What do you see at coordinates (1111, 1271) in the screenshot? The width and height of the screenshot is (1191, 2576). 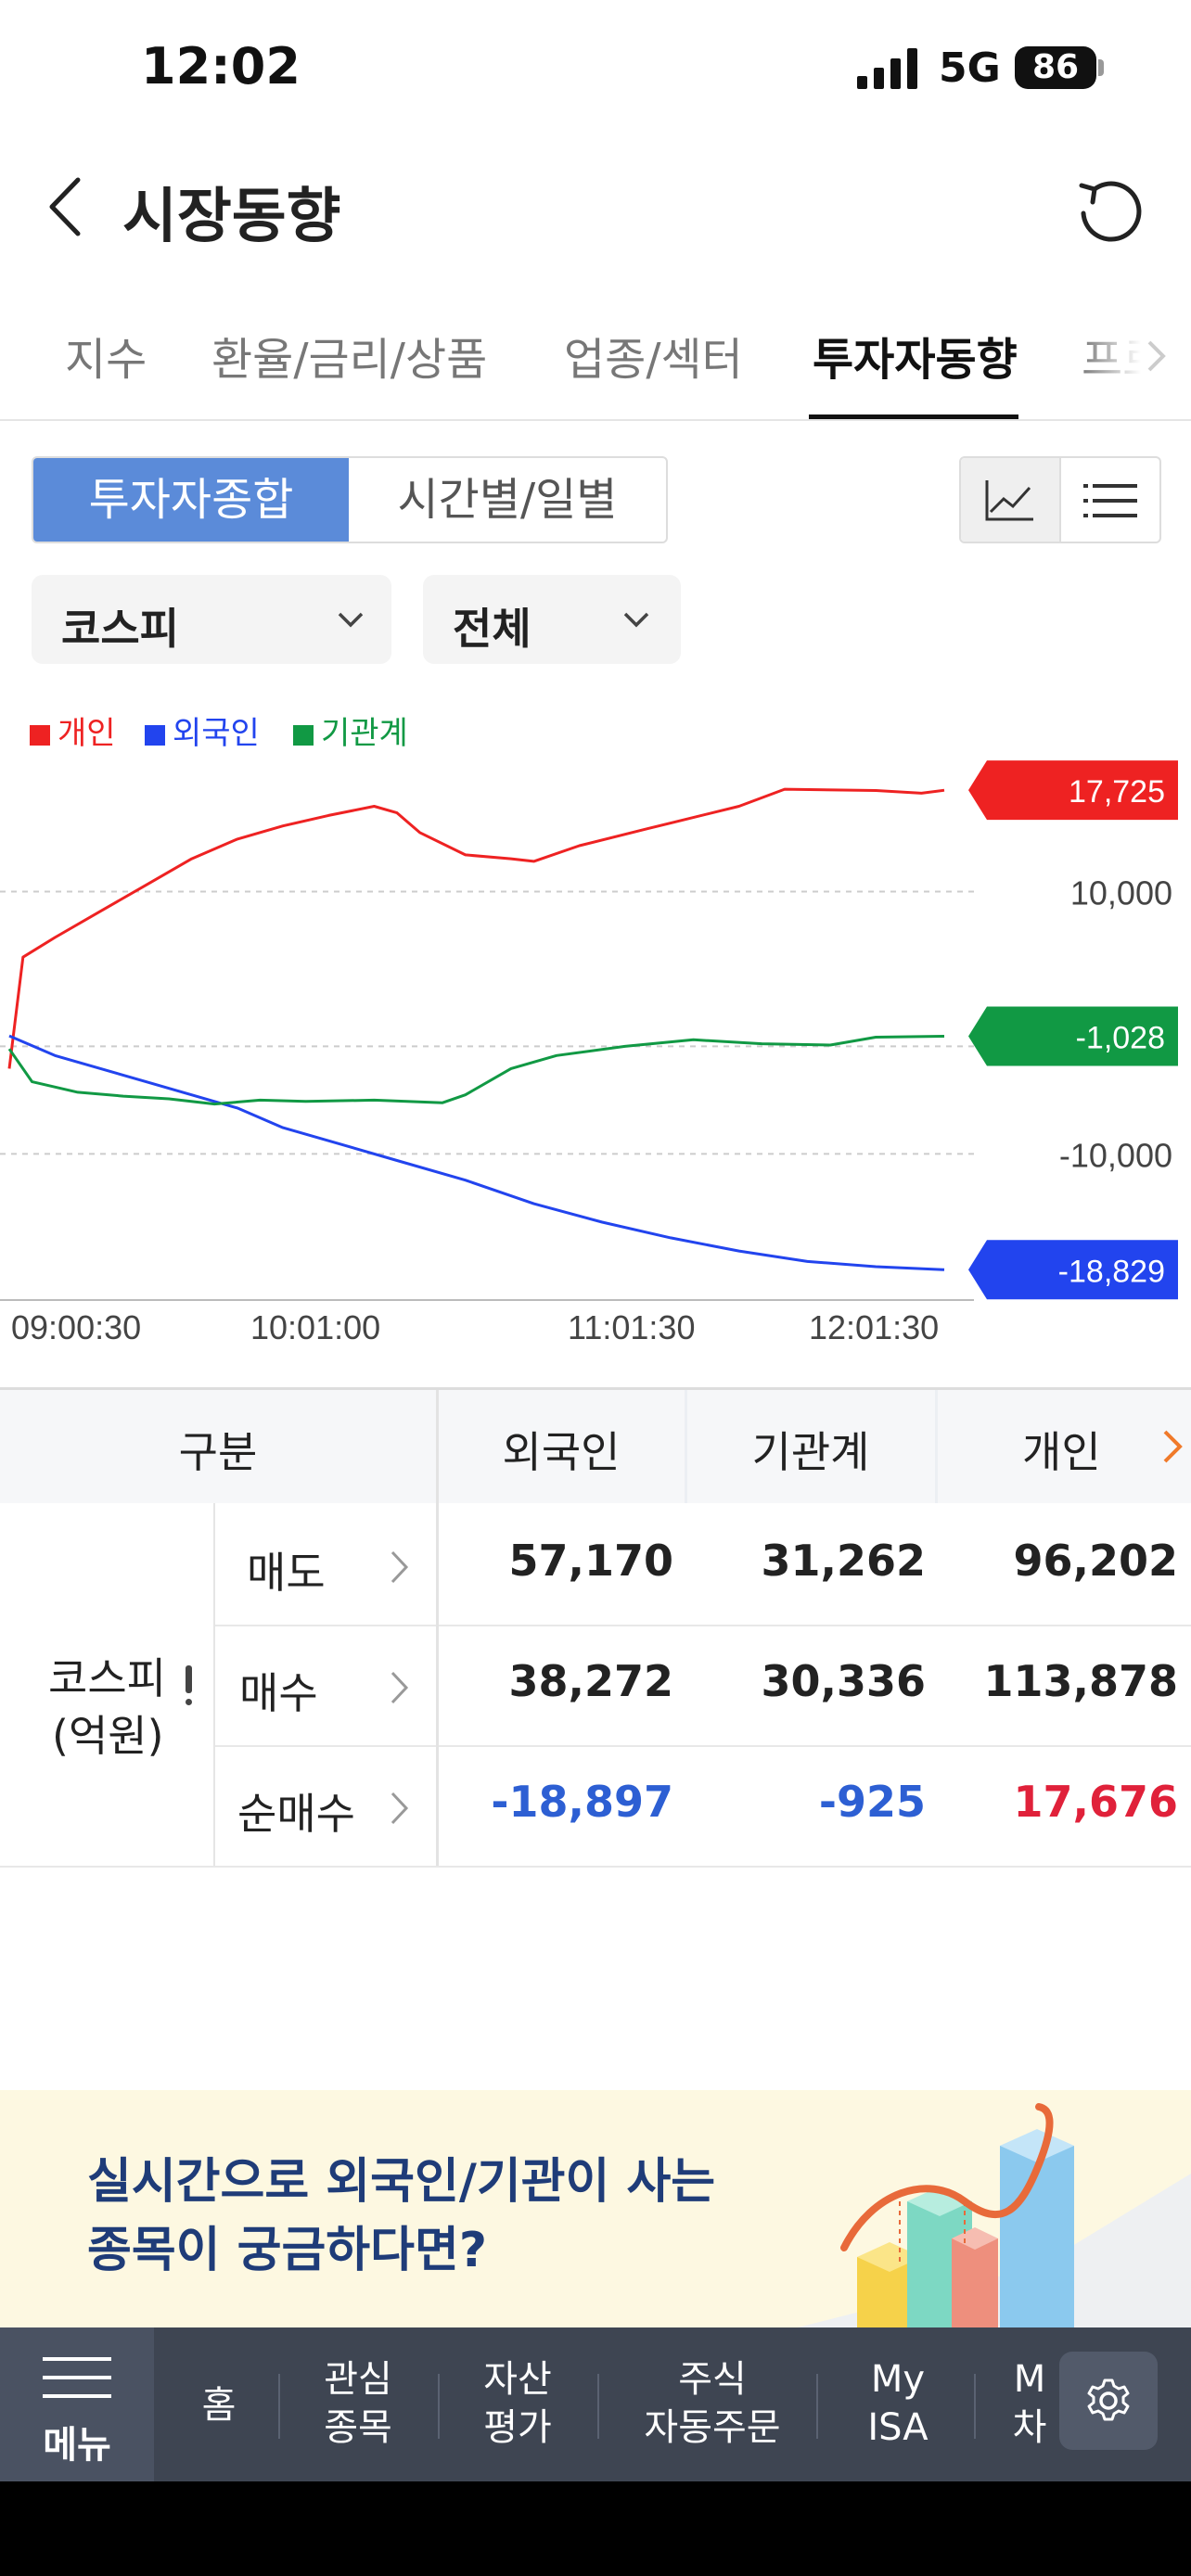 I see `end-value-label: -18,829` at bounding box center [1111, 1271].